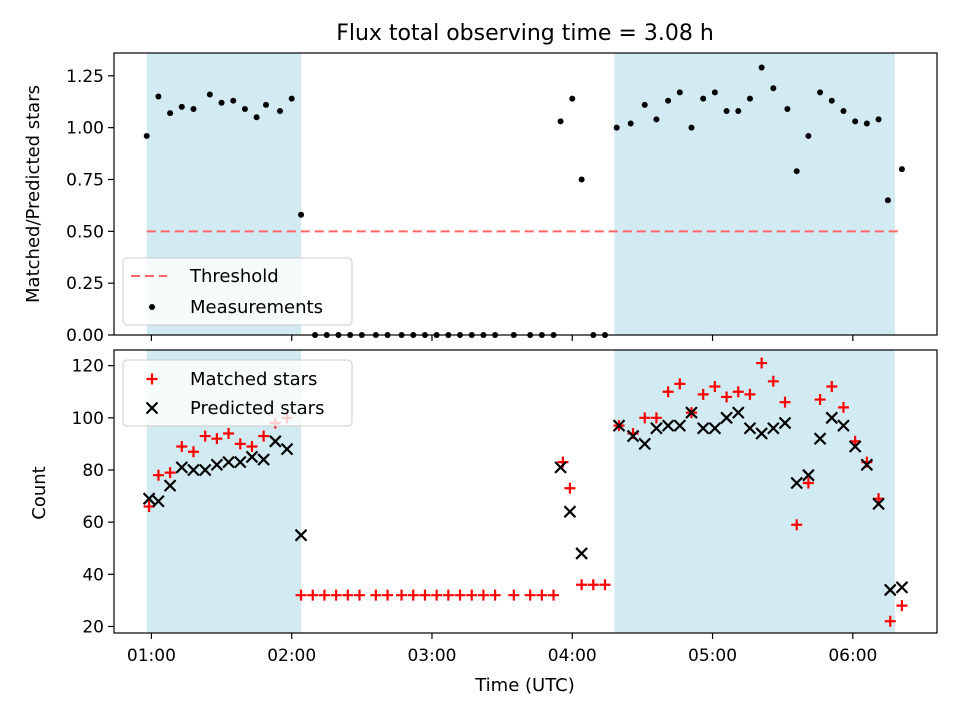 This screenshot has height=720, width=960. What do you see at coordinates (237, 291) in the screenshot?
I see `top-legend: Threshold Measurements` at bounding box center [237, 291].